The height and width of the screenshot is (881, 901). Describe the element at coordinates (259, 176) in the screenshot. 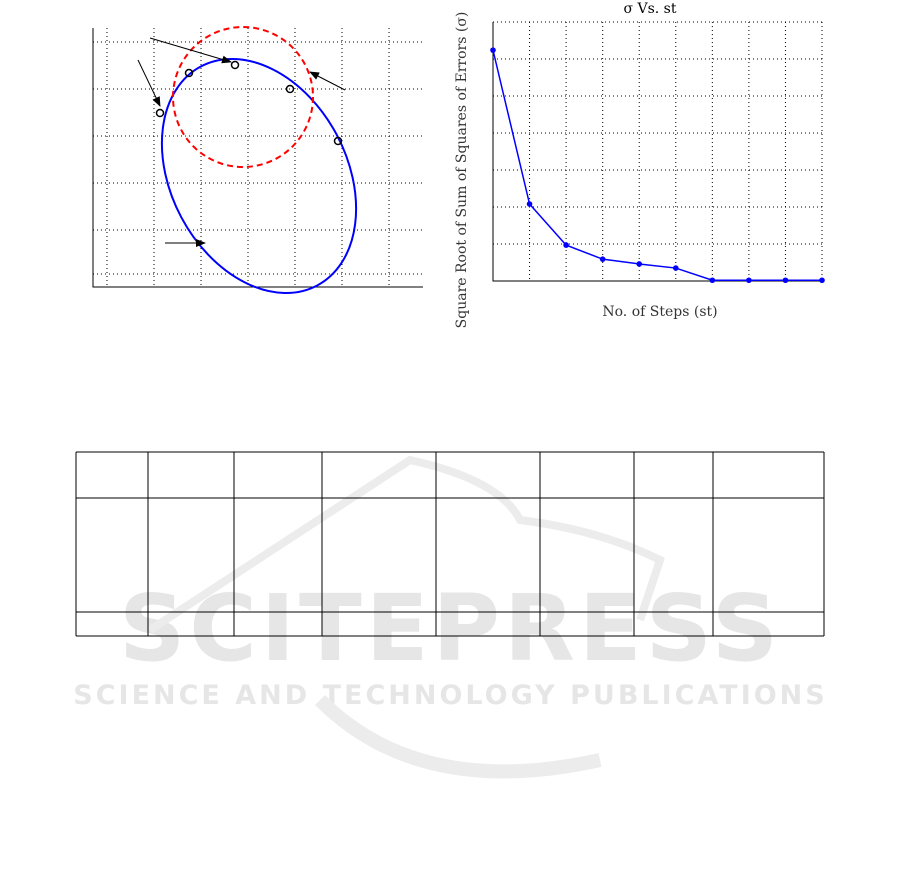

I see `ellipse-curve` at that location.